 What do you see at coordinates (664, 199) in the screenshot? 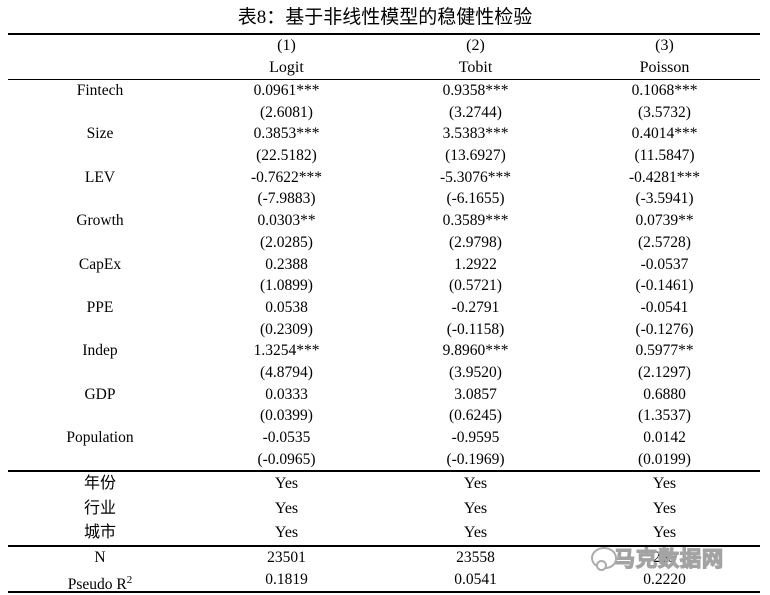
I see `tstat-cell: (-3.5941)` at bounding box center [664, 199].